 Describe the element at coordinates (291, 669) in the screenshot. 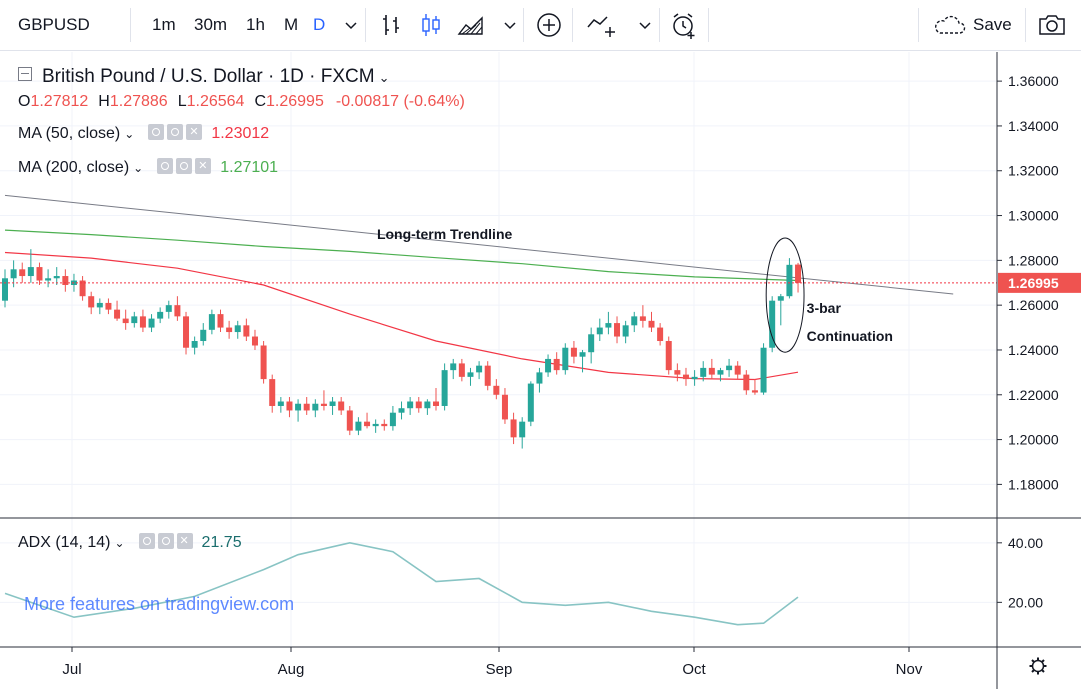

I see `time-tick-label: Aug` at that location.